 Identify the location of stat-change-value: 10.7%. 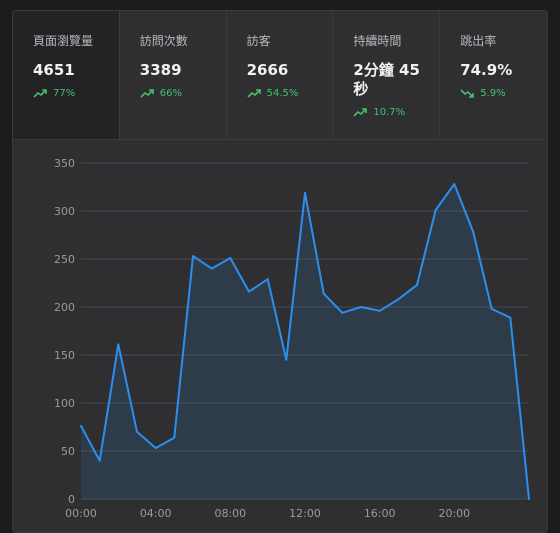
(389, 112).